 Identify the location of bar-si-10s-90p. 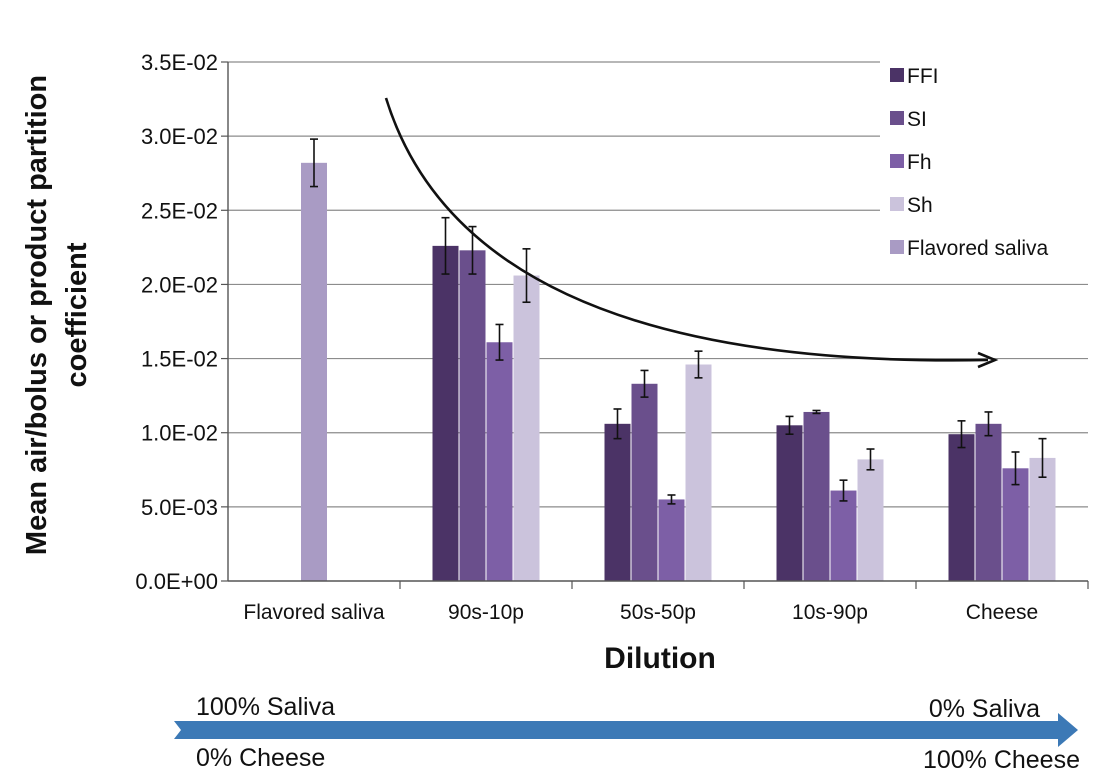
(816, 496).